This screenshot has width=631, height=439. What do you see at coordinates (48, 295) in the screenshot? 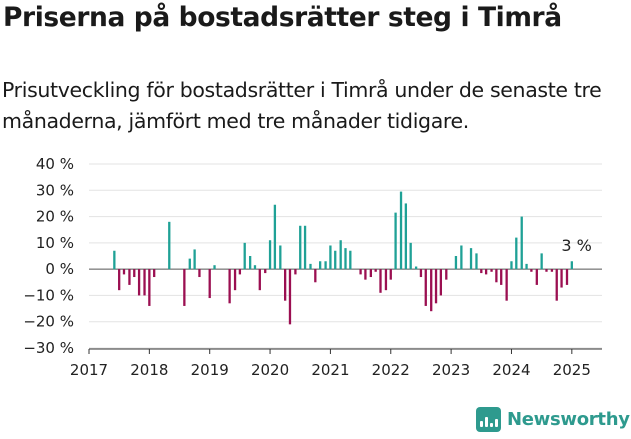
I see `y-tick-label: −10 %` at bounding box center [48, 295].